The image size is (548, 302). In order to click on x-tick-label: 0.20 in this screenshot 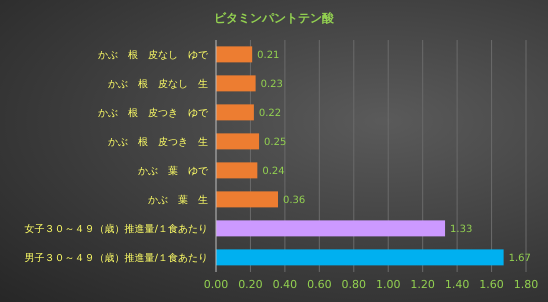, I will do `click(250, 284)`.